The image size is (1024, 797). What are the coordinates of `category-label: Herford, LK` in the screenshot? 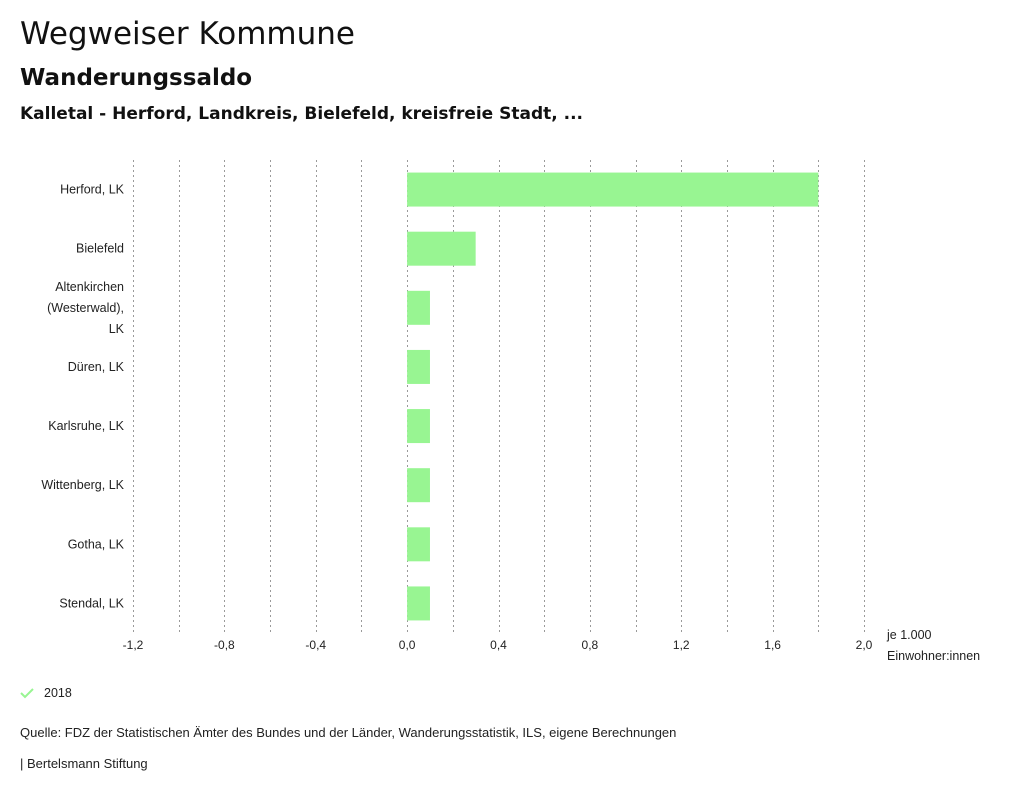 It's located at (92, 190).